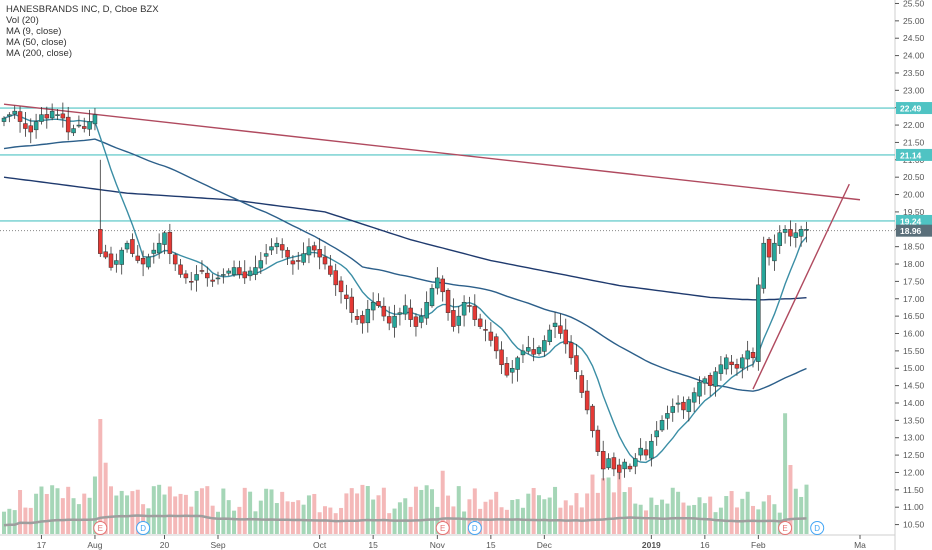 The height and width of the screenshot is (550, 932). What do you see at coordinates (914, 386) in the screenshot?
I see `y-tick-label: 14.50` at bounding box center [914, 386].